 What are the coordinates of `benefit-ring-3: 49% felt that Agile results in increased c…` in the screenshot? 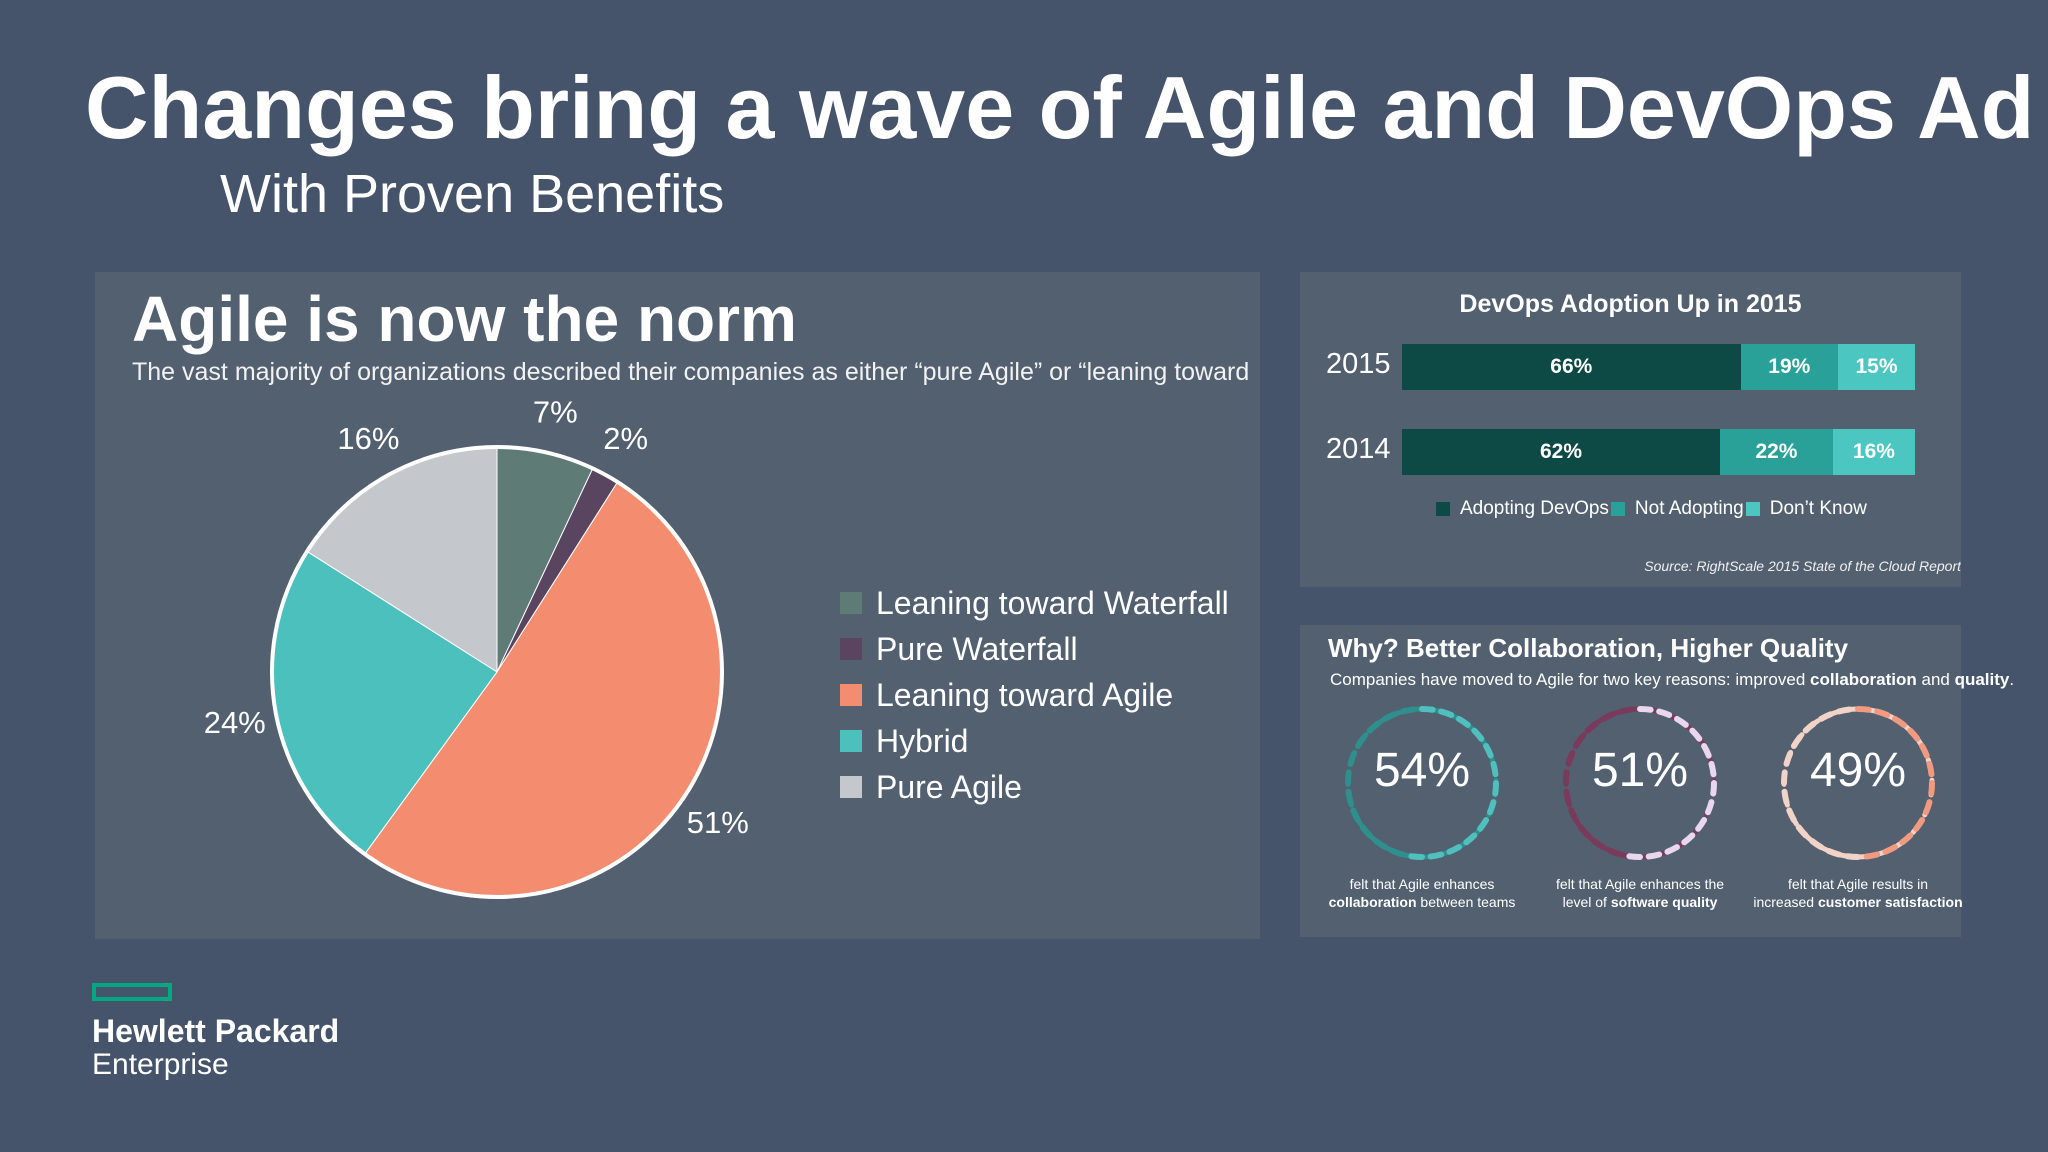 It's located at (1858, 806).